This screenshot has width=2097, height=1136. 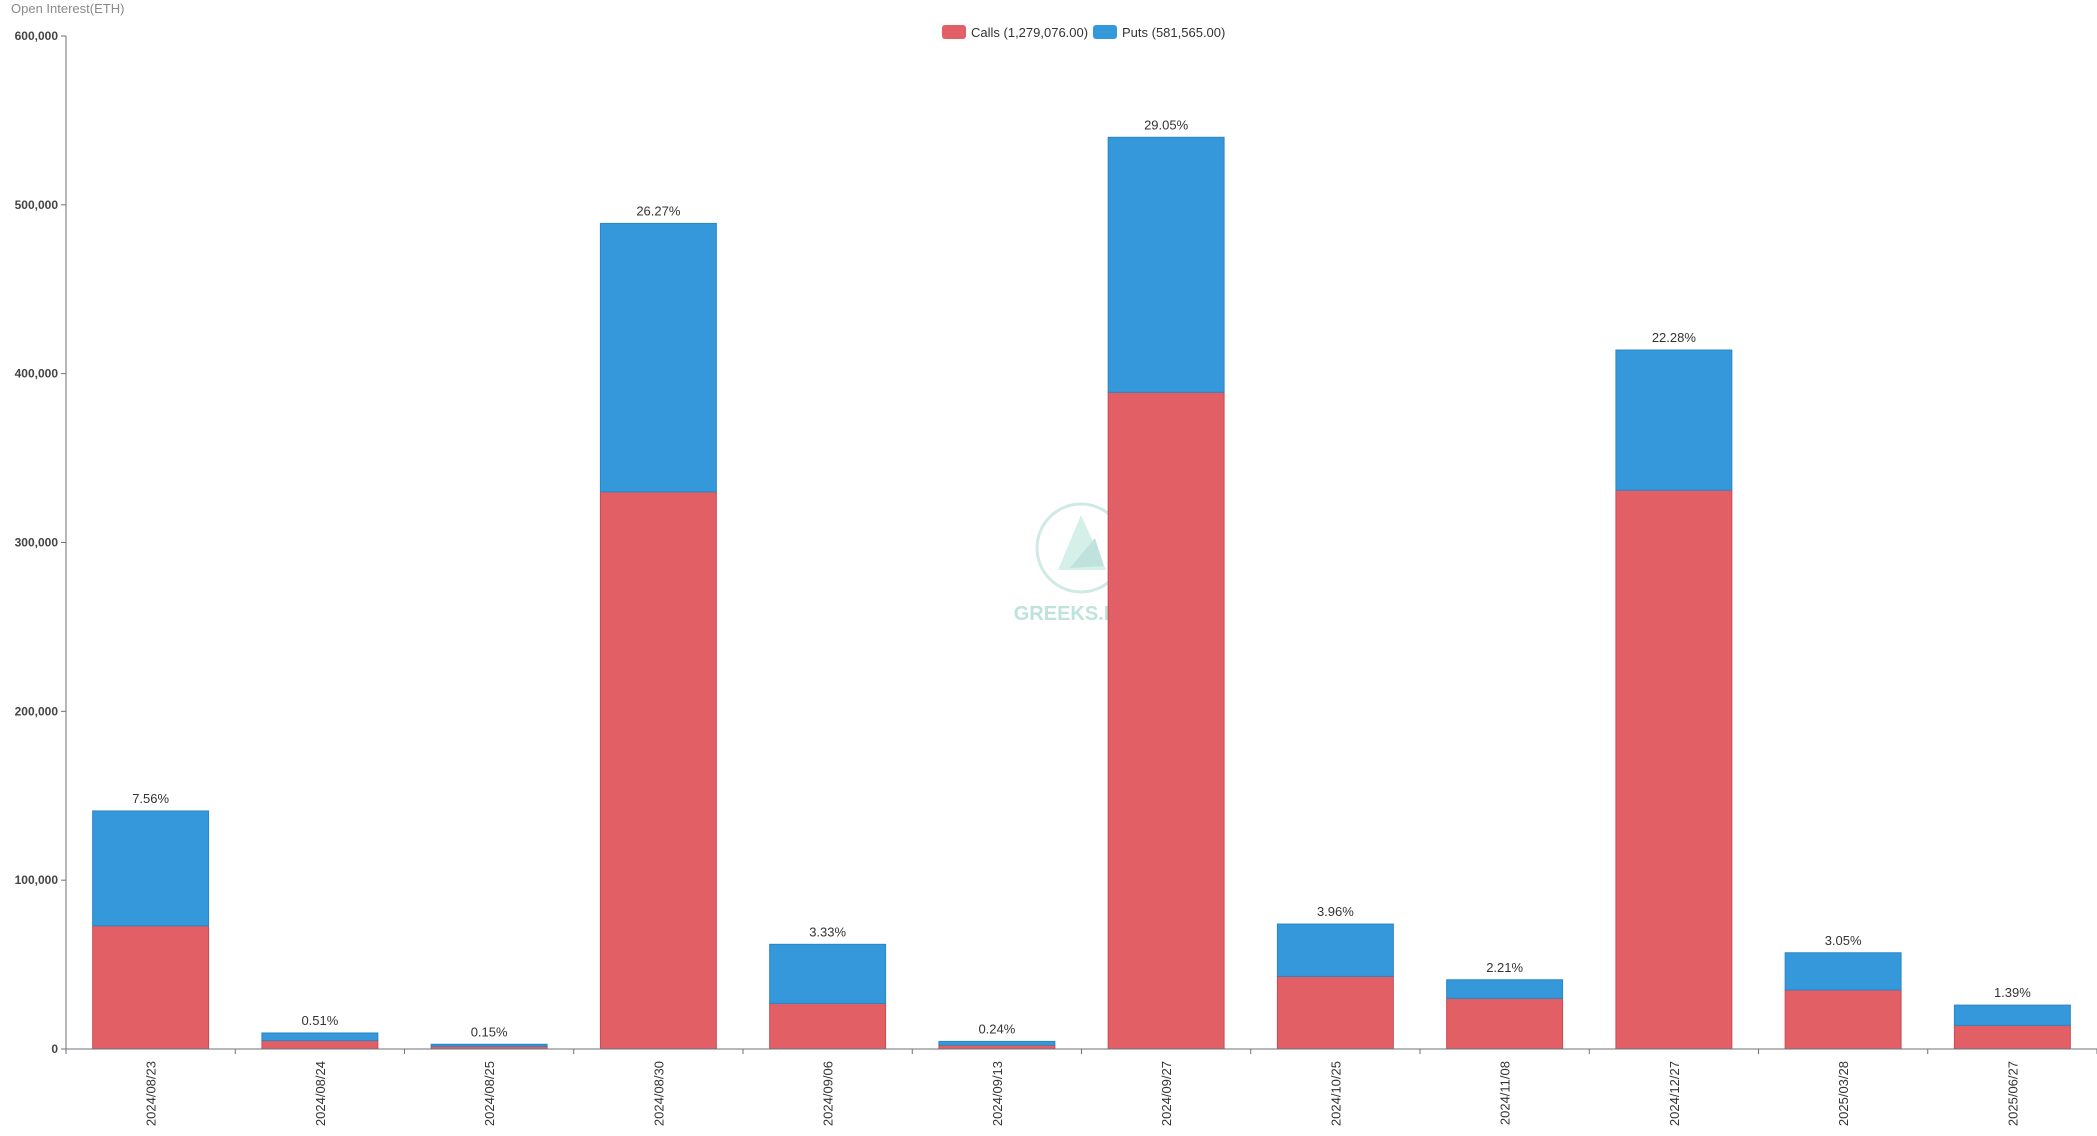 What do you see at coordinates (658, 770) in the screenshot?
I see `bar-calls-2024/08/30` at bounding box center [658, 770].